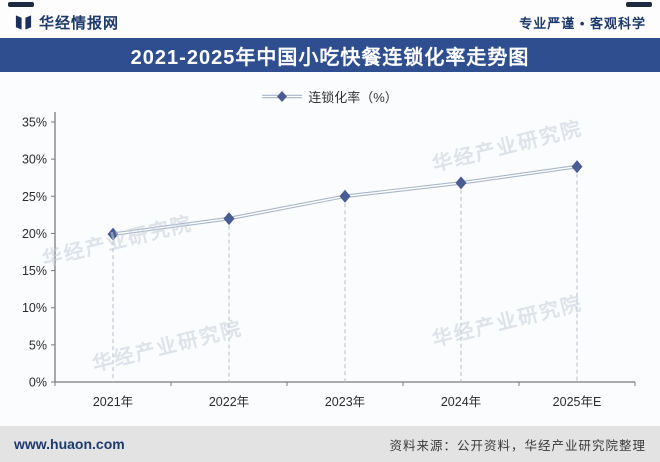 This screenshot has width=660, height=462. Describe the element at coordinates (639, 4) in the screenshot. I see `corner-mark-right` at that location.